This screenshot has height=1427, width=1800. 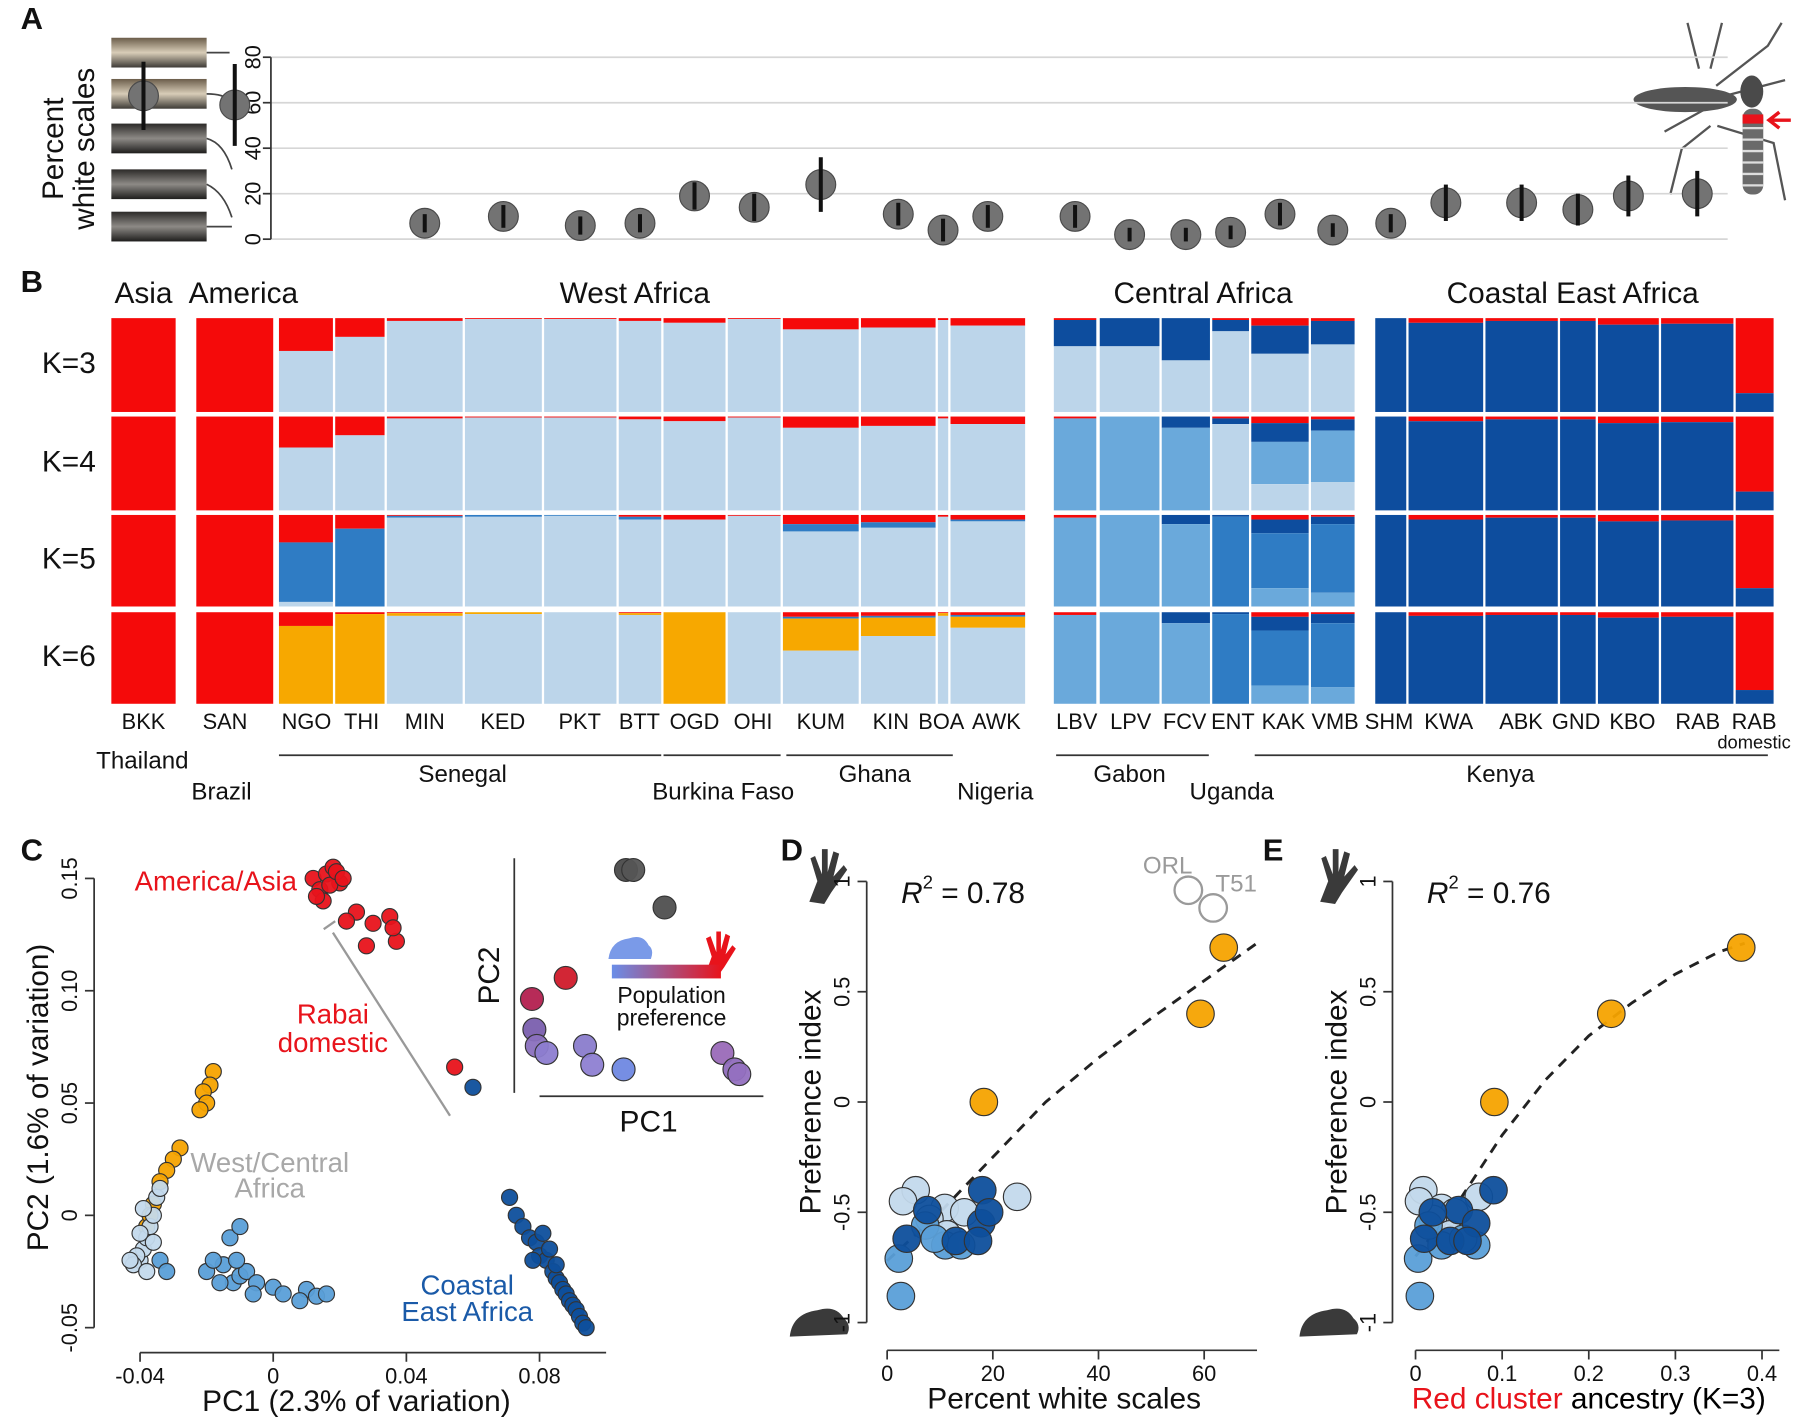 I want to click on category-label: MIN, so click(x=425, y=721).